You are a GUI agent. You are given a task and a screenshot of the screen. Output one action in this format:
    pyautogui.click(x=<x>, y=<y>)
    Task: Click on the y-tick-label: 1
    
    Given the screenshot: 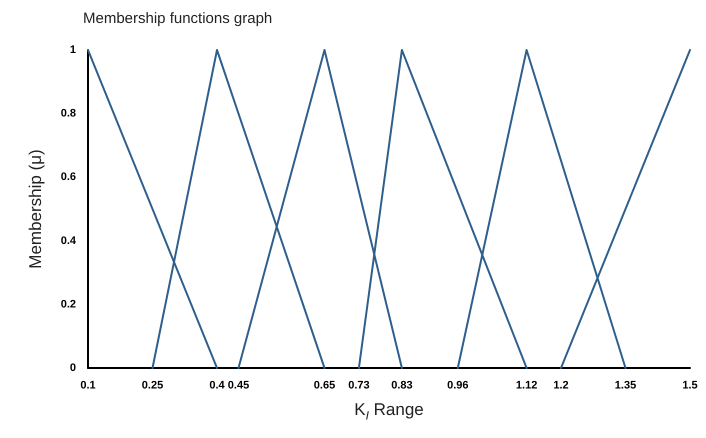 What is the action you would take?
    pyautogui.click(x=73, y=50)
    